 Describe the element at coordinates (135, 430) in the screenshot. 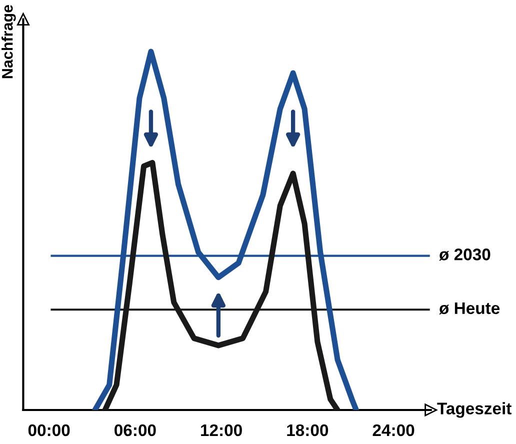

I see `x-tick-label: 06:00` at that location.